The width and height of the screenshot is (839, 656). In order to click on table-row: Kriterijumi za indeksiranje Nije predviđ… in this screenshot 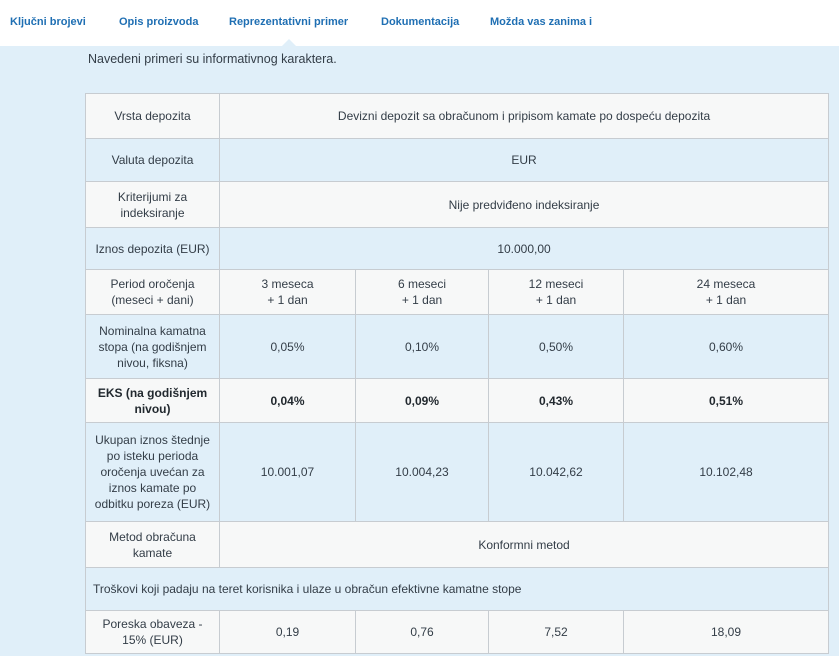, I will do `click(457, 204)`.